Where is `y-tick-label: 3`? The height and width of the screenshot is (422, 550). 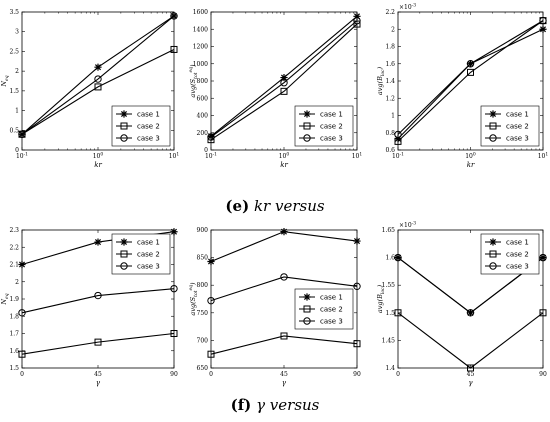
y-tick-label: 3 is located at coordinates (17, 32).